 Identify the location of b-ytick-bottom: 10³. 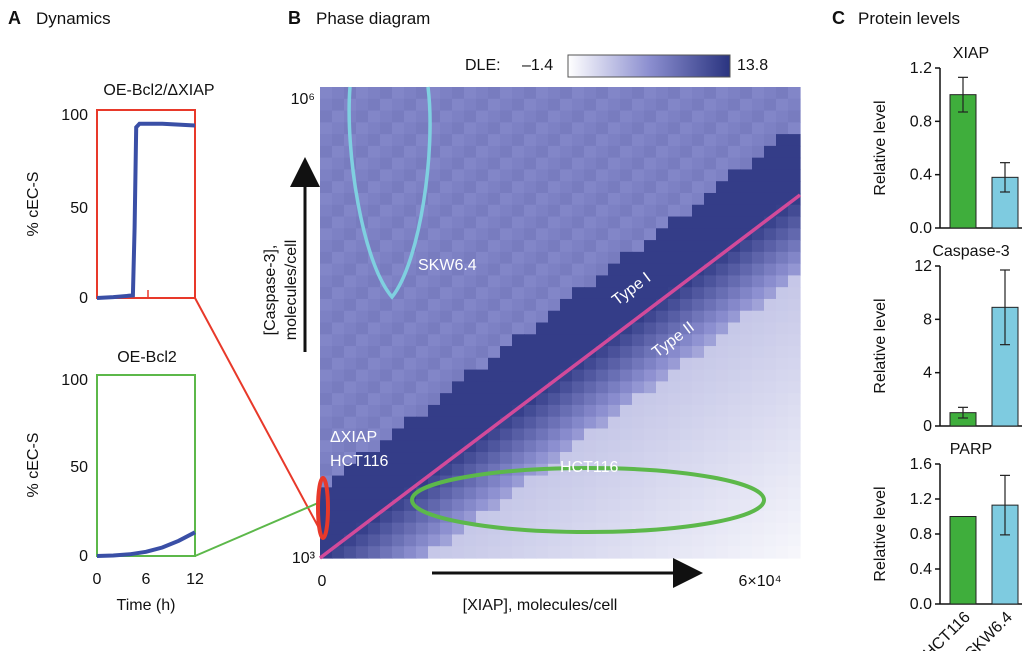
(304, 558).